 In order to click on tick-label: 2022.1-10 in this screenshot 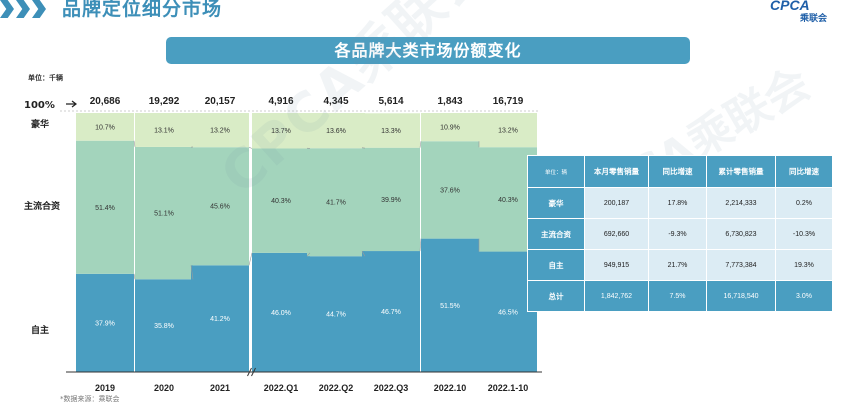, I will do `click(508, 388)`.